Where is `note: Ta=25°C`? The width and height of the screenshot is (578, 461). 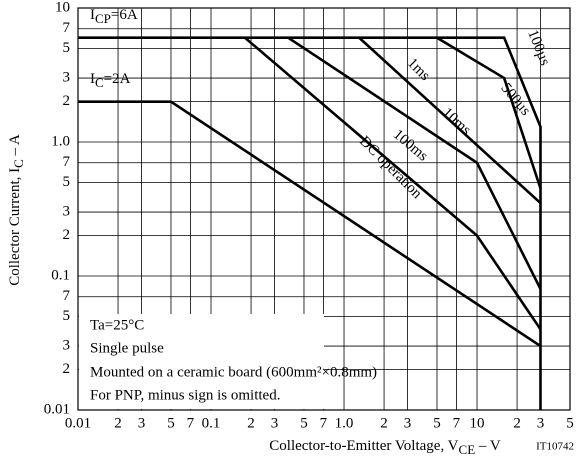 note: Ta=25°C is located at coordinates (117, 325).